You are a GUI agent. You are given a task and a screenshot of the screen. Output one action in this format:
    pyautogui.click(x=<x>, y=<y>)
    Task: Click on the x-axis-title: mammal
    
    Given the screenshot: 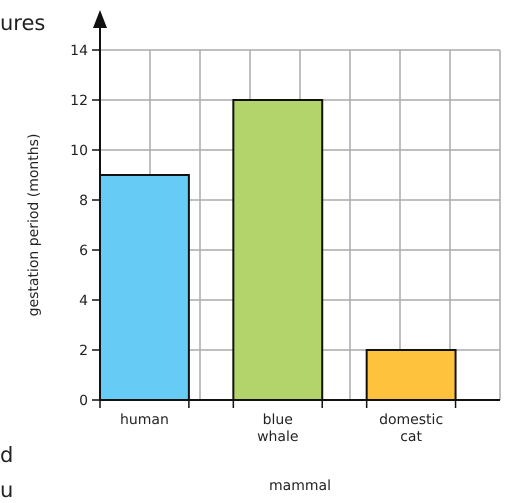 What is the action you would take?
    pyautogui.click(x=300, y=486)
    